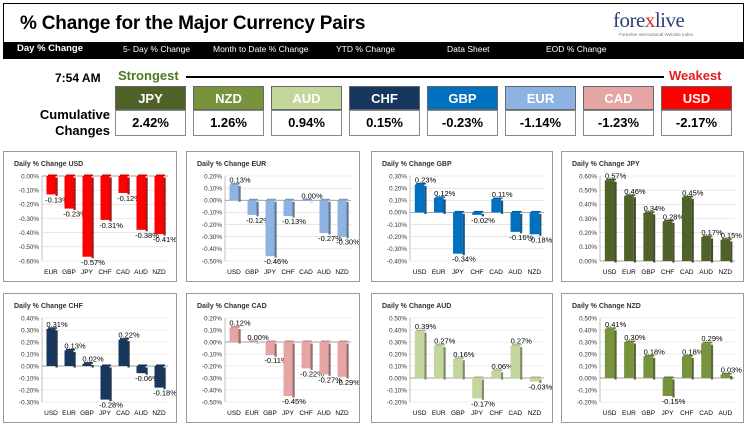 The image size is (747, 434). I want to click on pair-cad: CAD -1.23%, so click(618, 111).